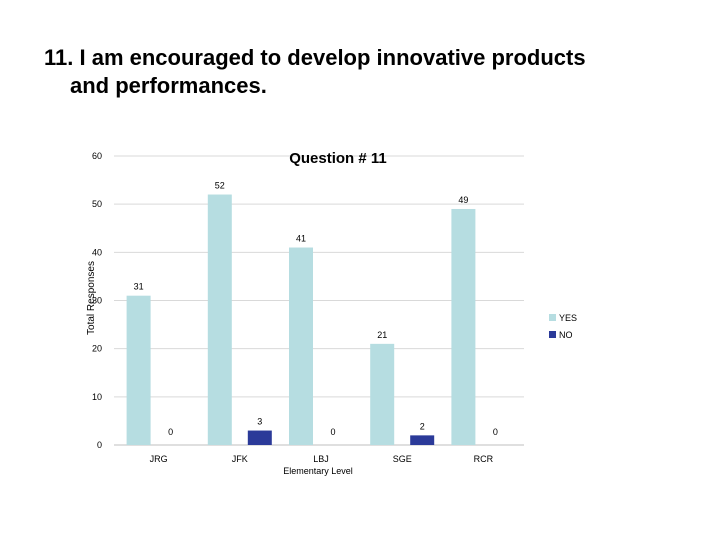 The width and height of the screenshot is (720, 540). What do you see at coordinates (338, 158) in the screenshot?
I see `chart-title: Question # 11` at bounding box center [338, 158].